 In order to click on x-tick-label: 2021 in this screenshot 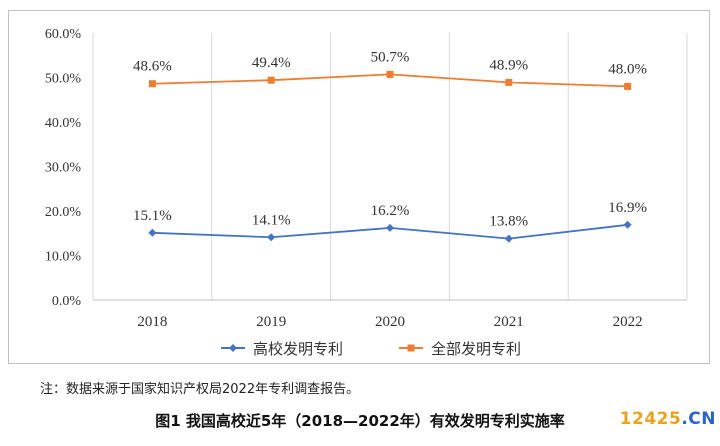, I will do `click(509, 322)`.